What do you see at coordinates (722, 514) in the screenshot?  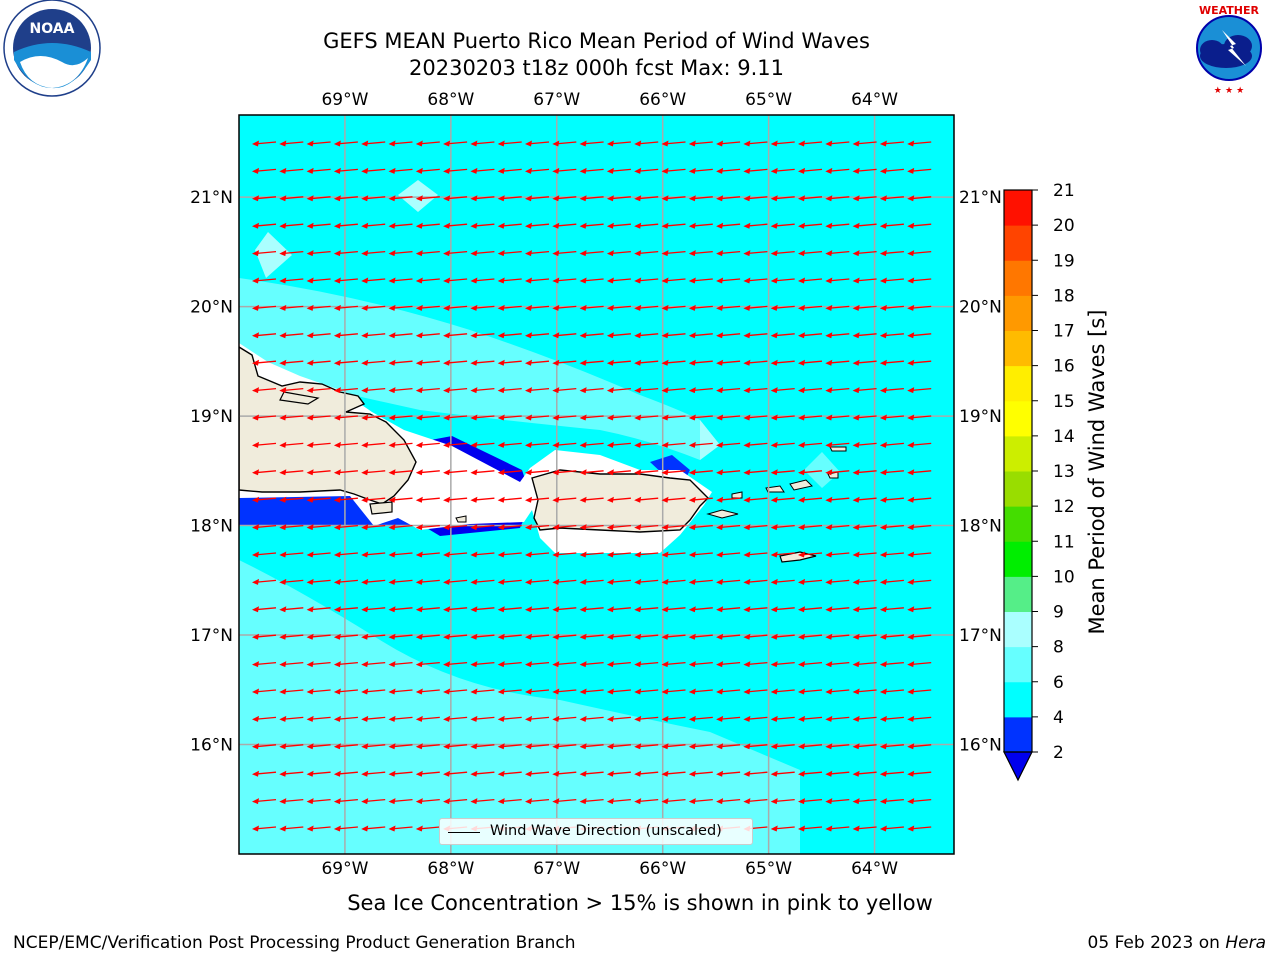 I see `island-vieques` at bounding box center [722, 514].